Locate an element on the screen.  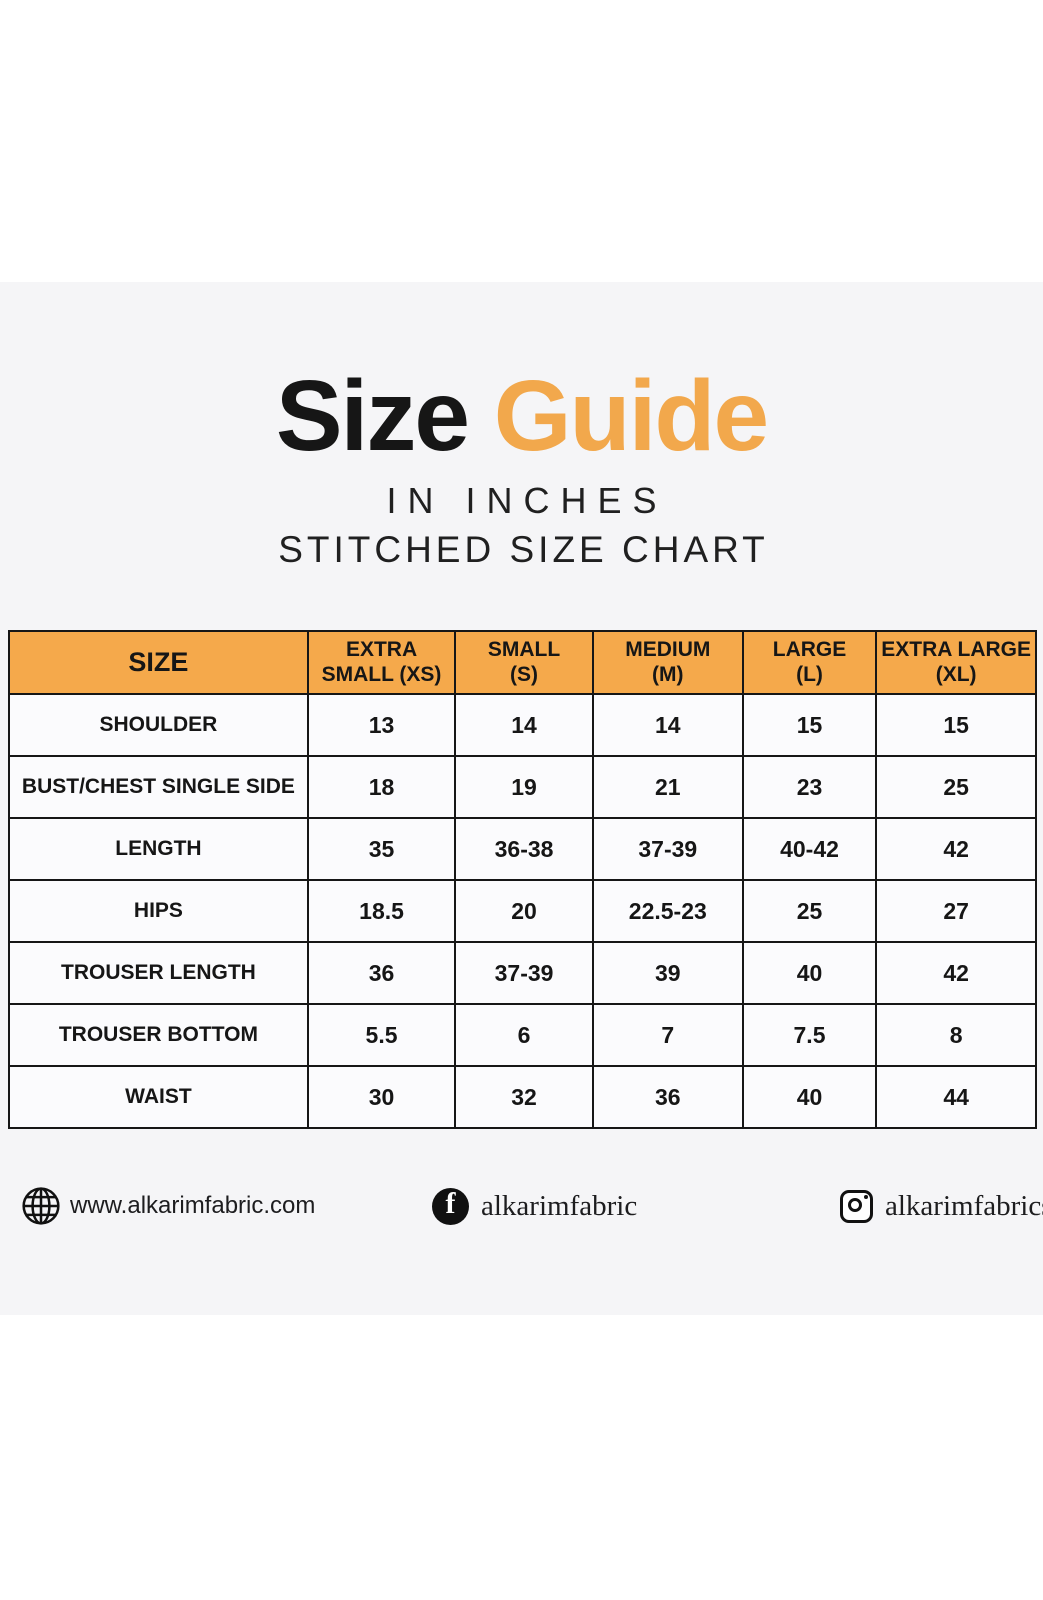
instagram-lens is located at coordinates (855, 1204).